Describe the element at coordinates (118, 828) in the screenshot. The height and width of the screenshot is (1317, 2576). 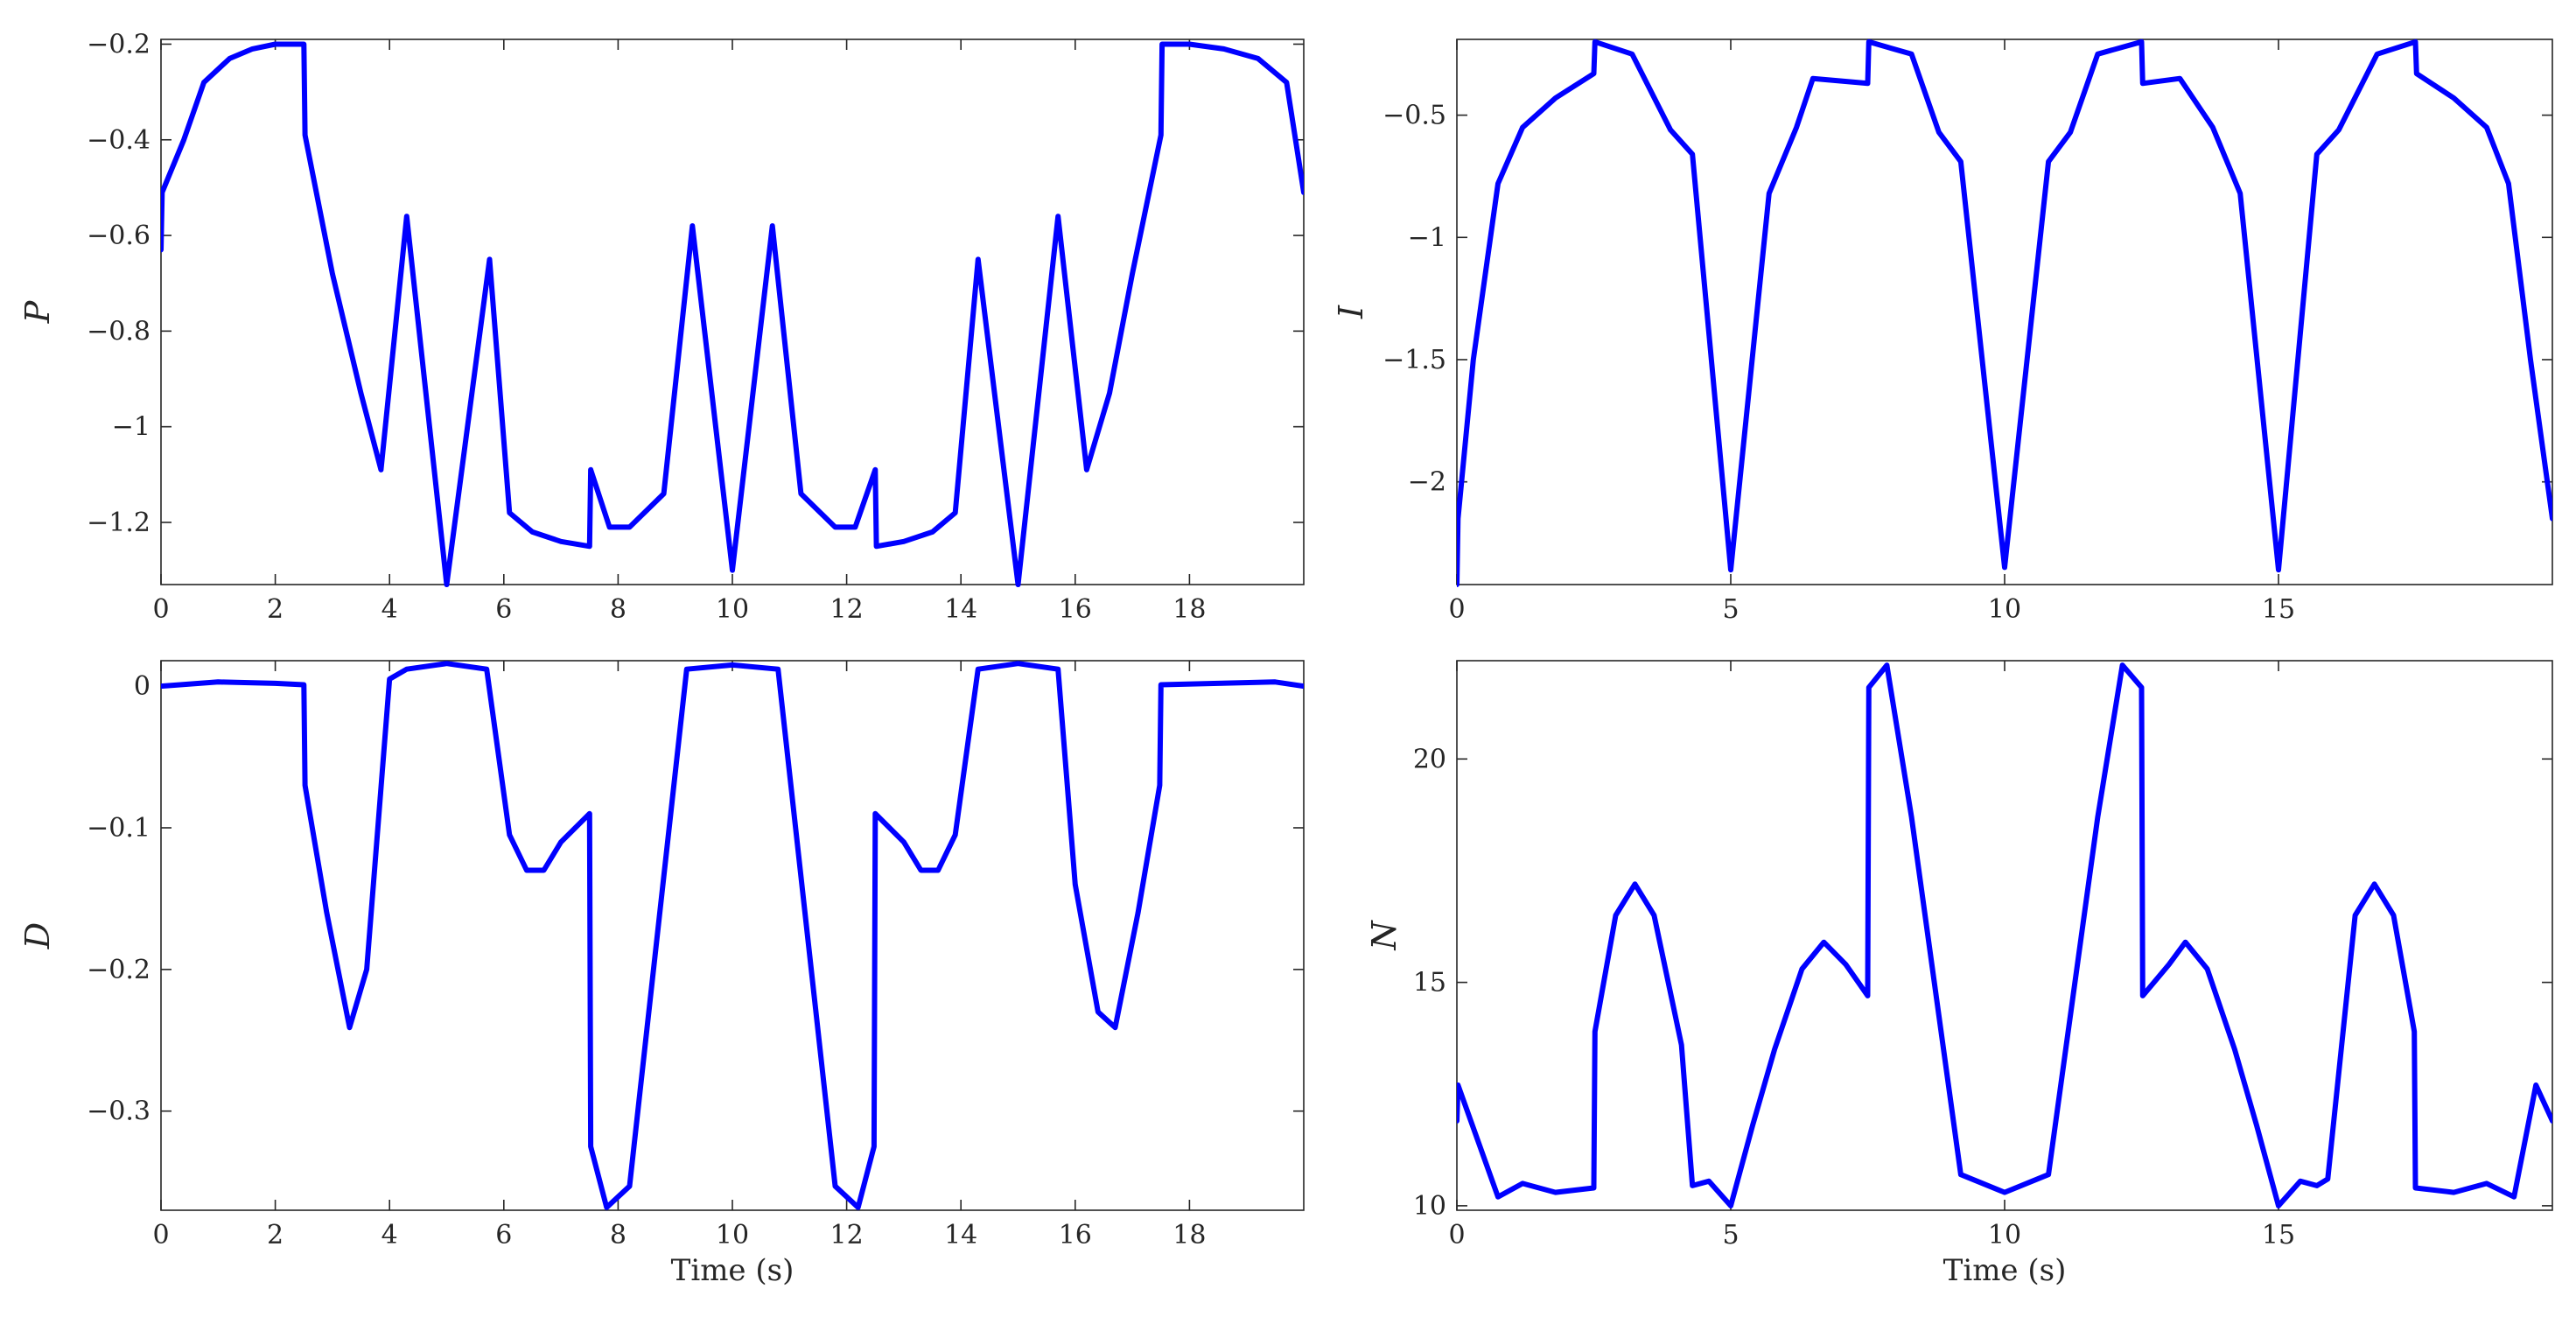
I see `y-tick-label: −0.1` at that location.